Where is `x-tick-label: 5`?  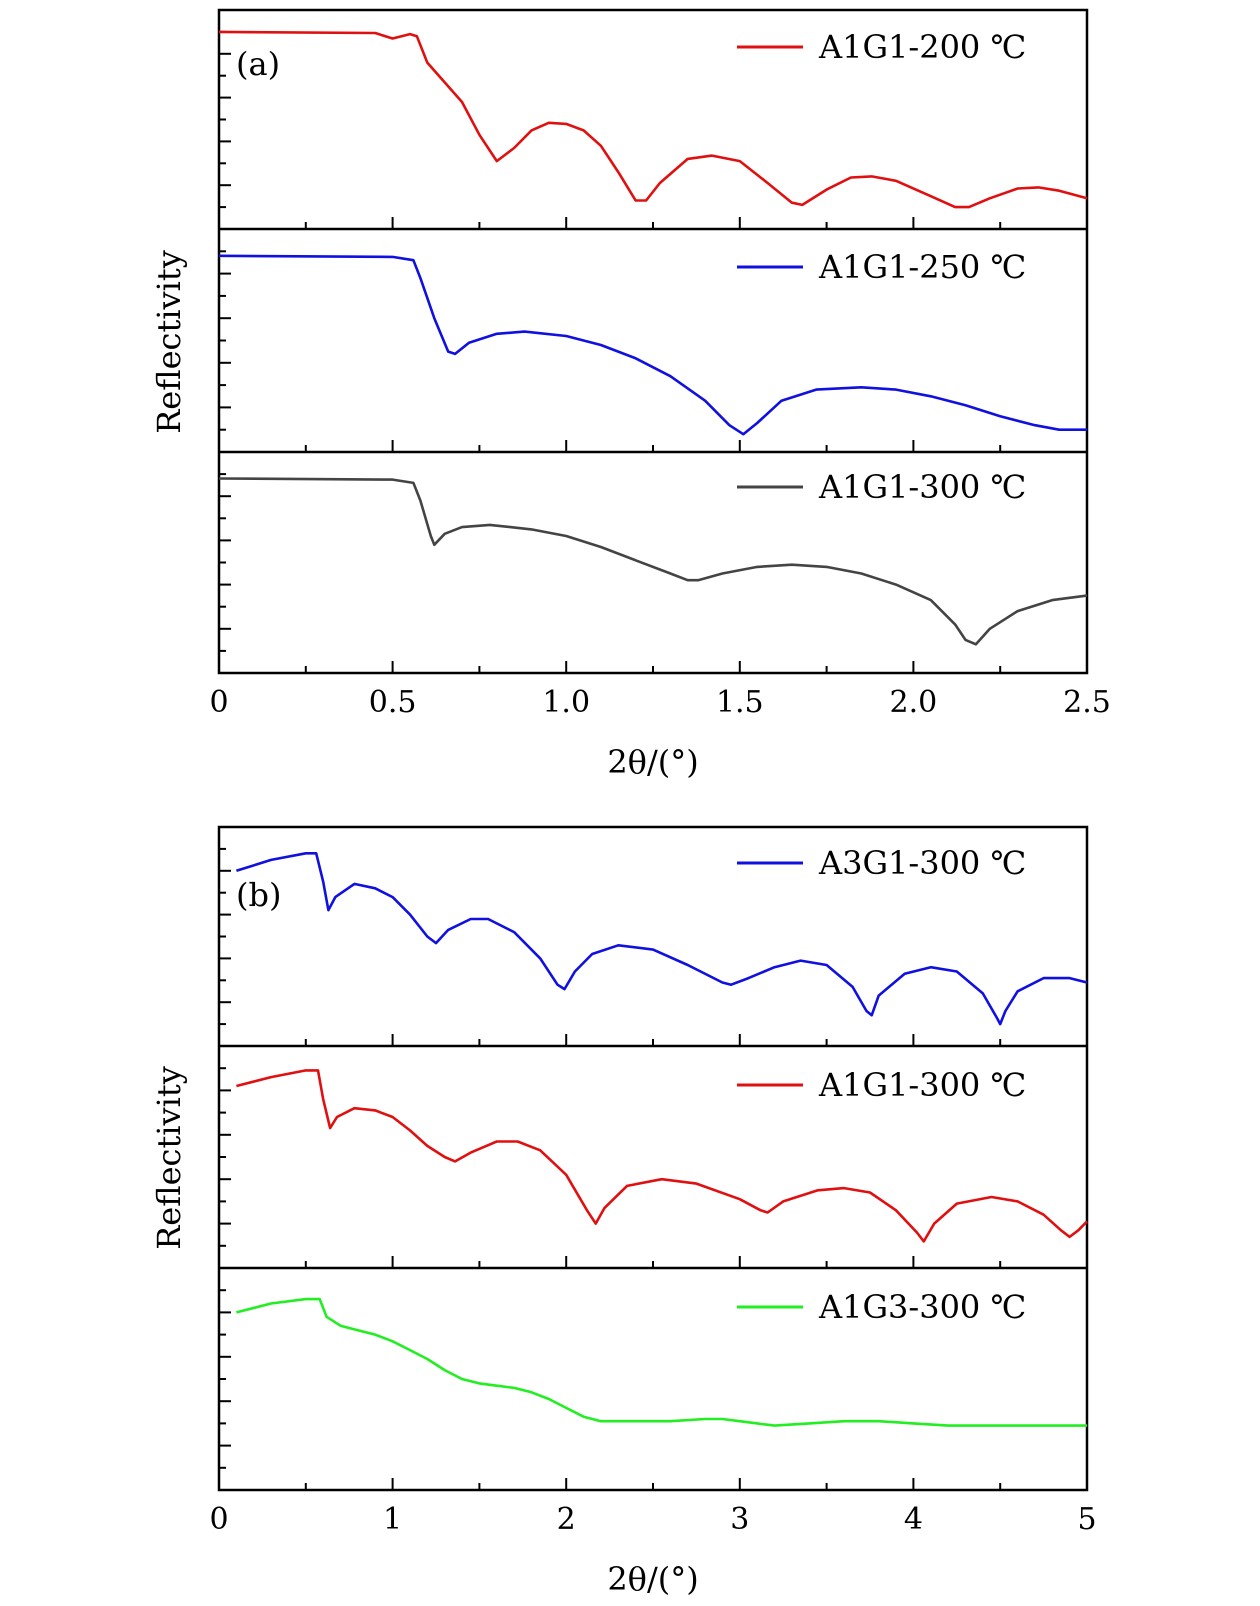
x-tick-label: 5 is located at coordinates (1086, 1519).